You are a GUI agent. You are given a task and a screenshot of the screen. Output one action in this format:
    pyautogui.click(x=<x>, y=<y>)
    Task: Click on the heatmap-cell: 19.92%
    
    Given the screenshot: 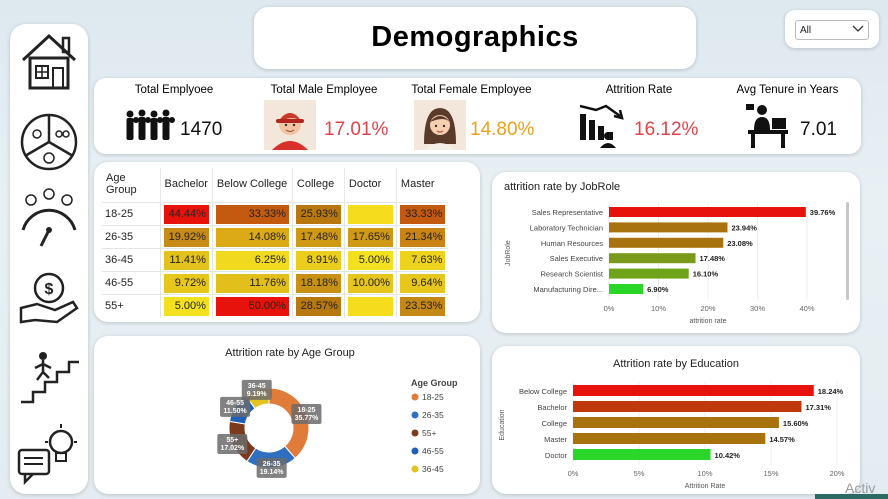 What is the action you would take?
    pyautogui.click(x=186, y=237)
    